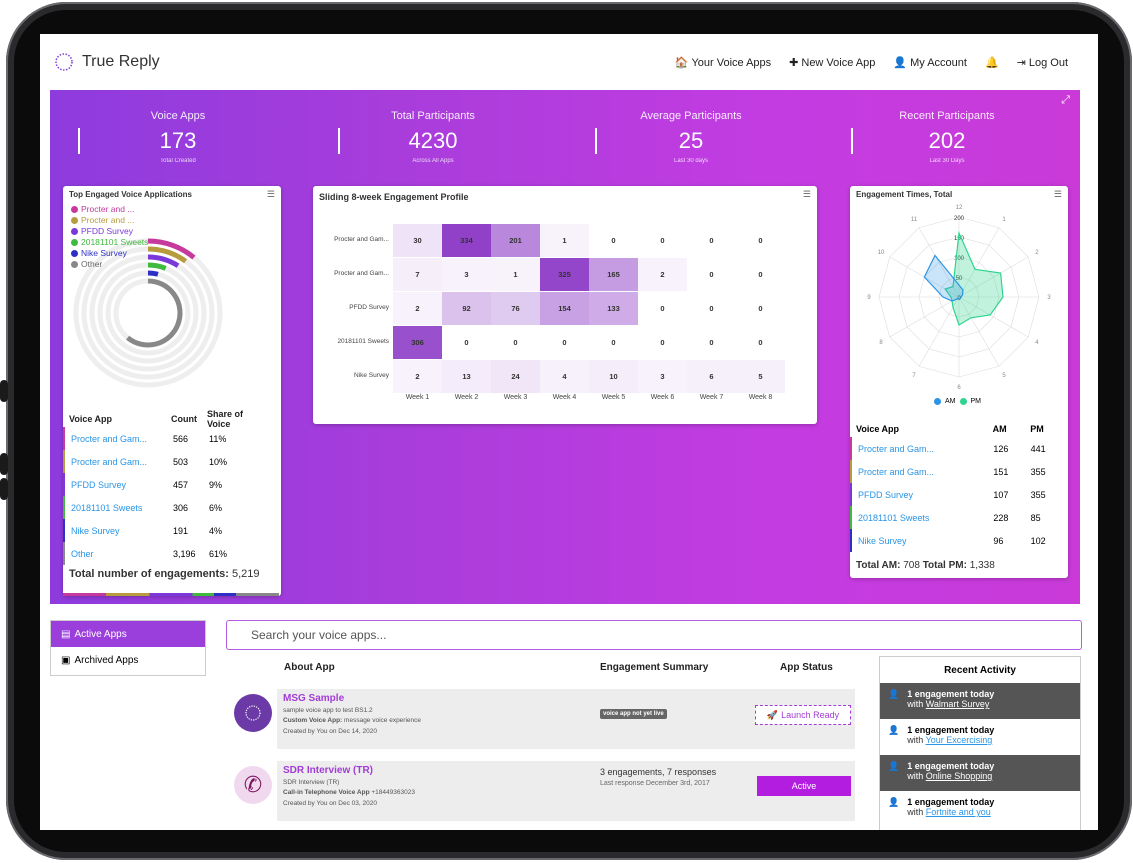 This screenshot has height=863, width=1133. Describe the element at coordinates (760, 376) in the screenshot. I see `heatmap-cell: 5` at that location.